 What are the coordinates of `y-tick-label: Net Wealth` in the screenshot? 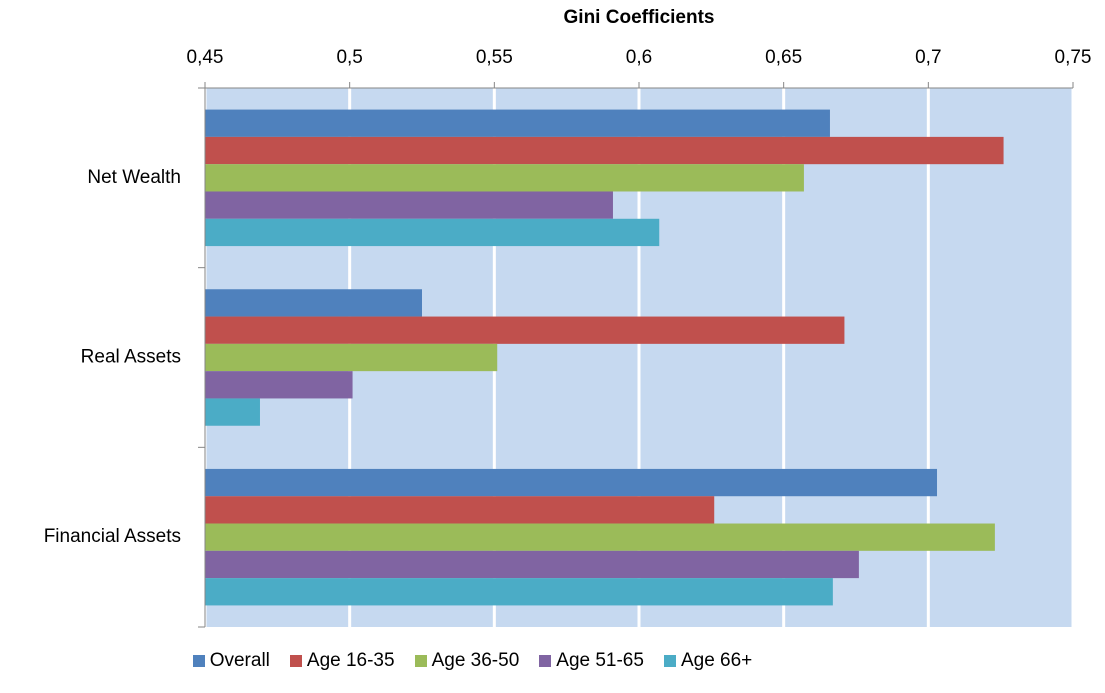 It's located at (134, 177).